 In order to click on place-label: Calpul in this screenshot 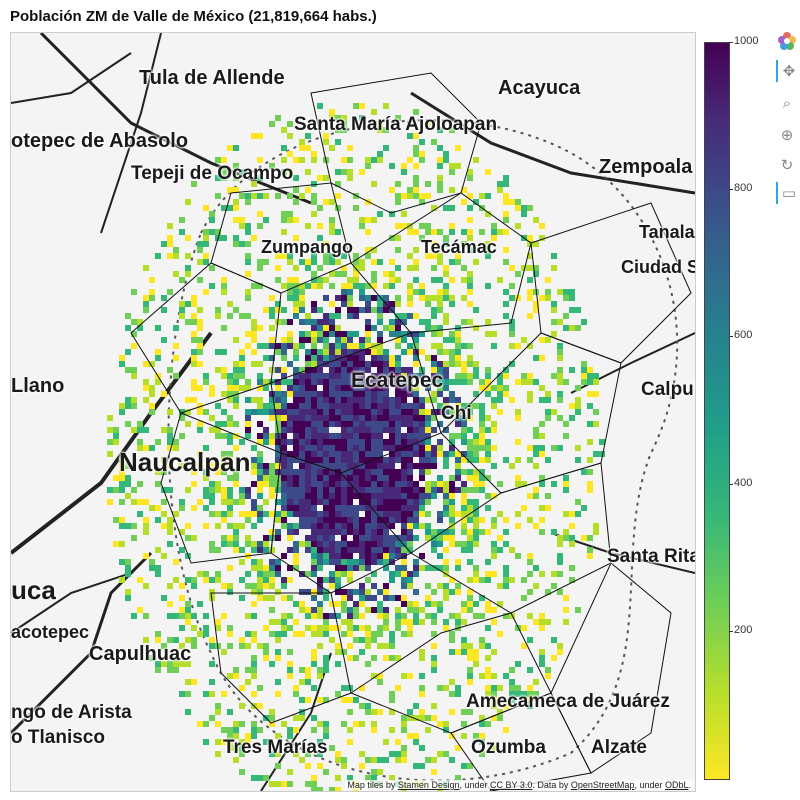, I will do `click(668, 389)`.